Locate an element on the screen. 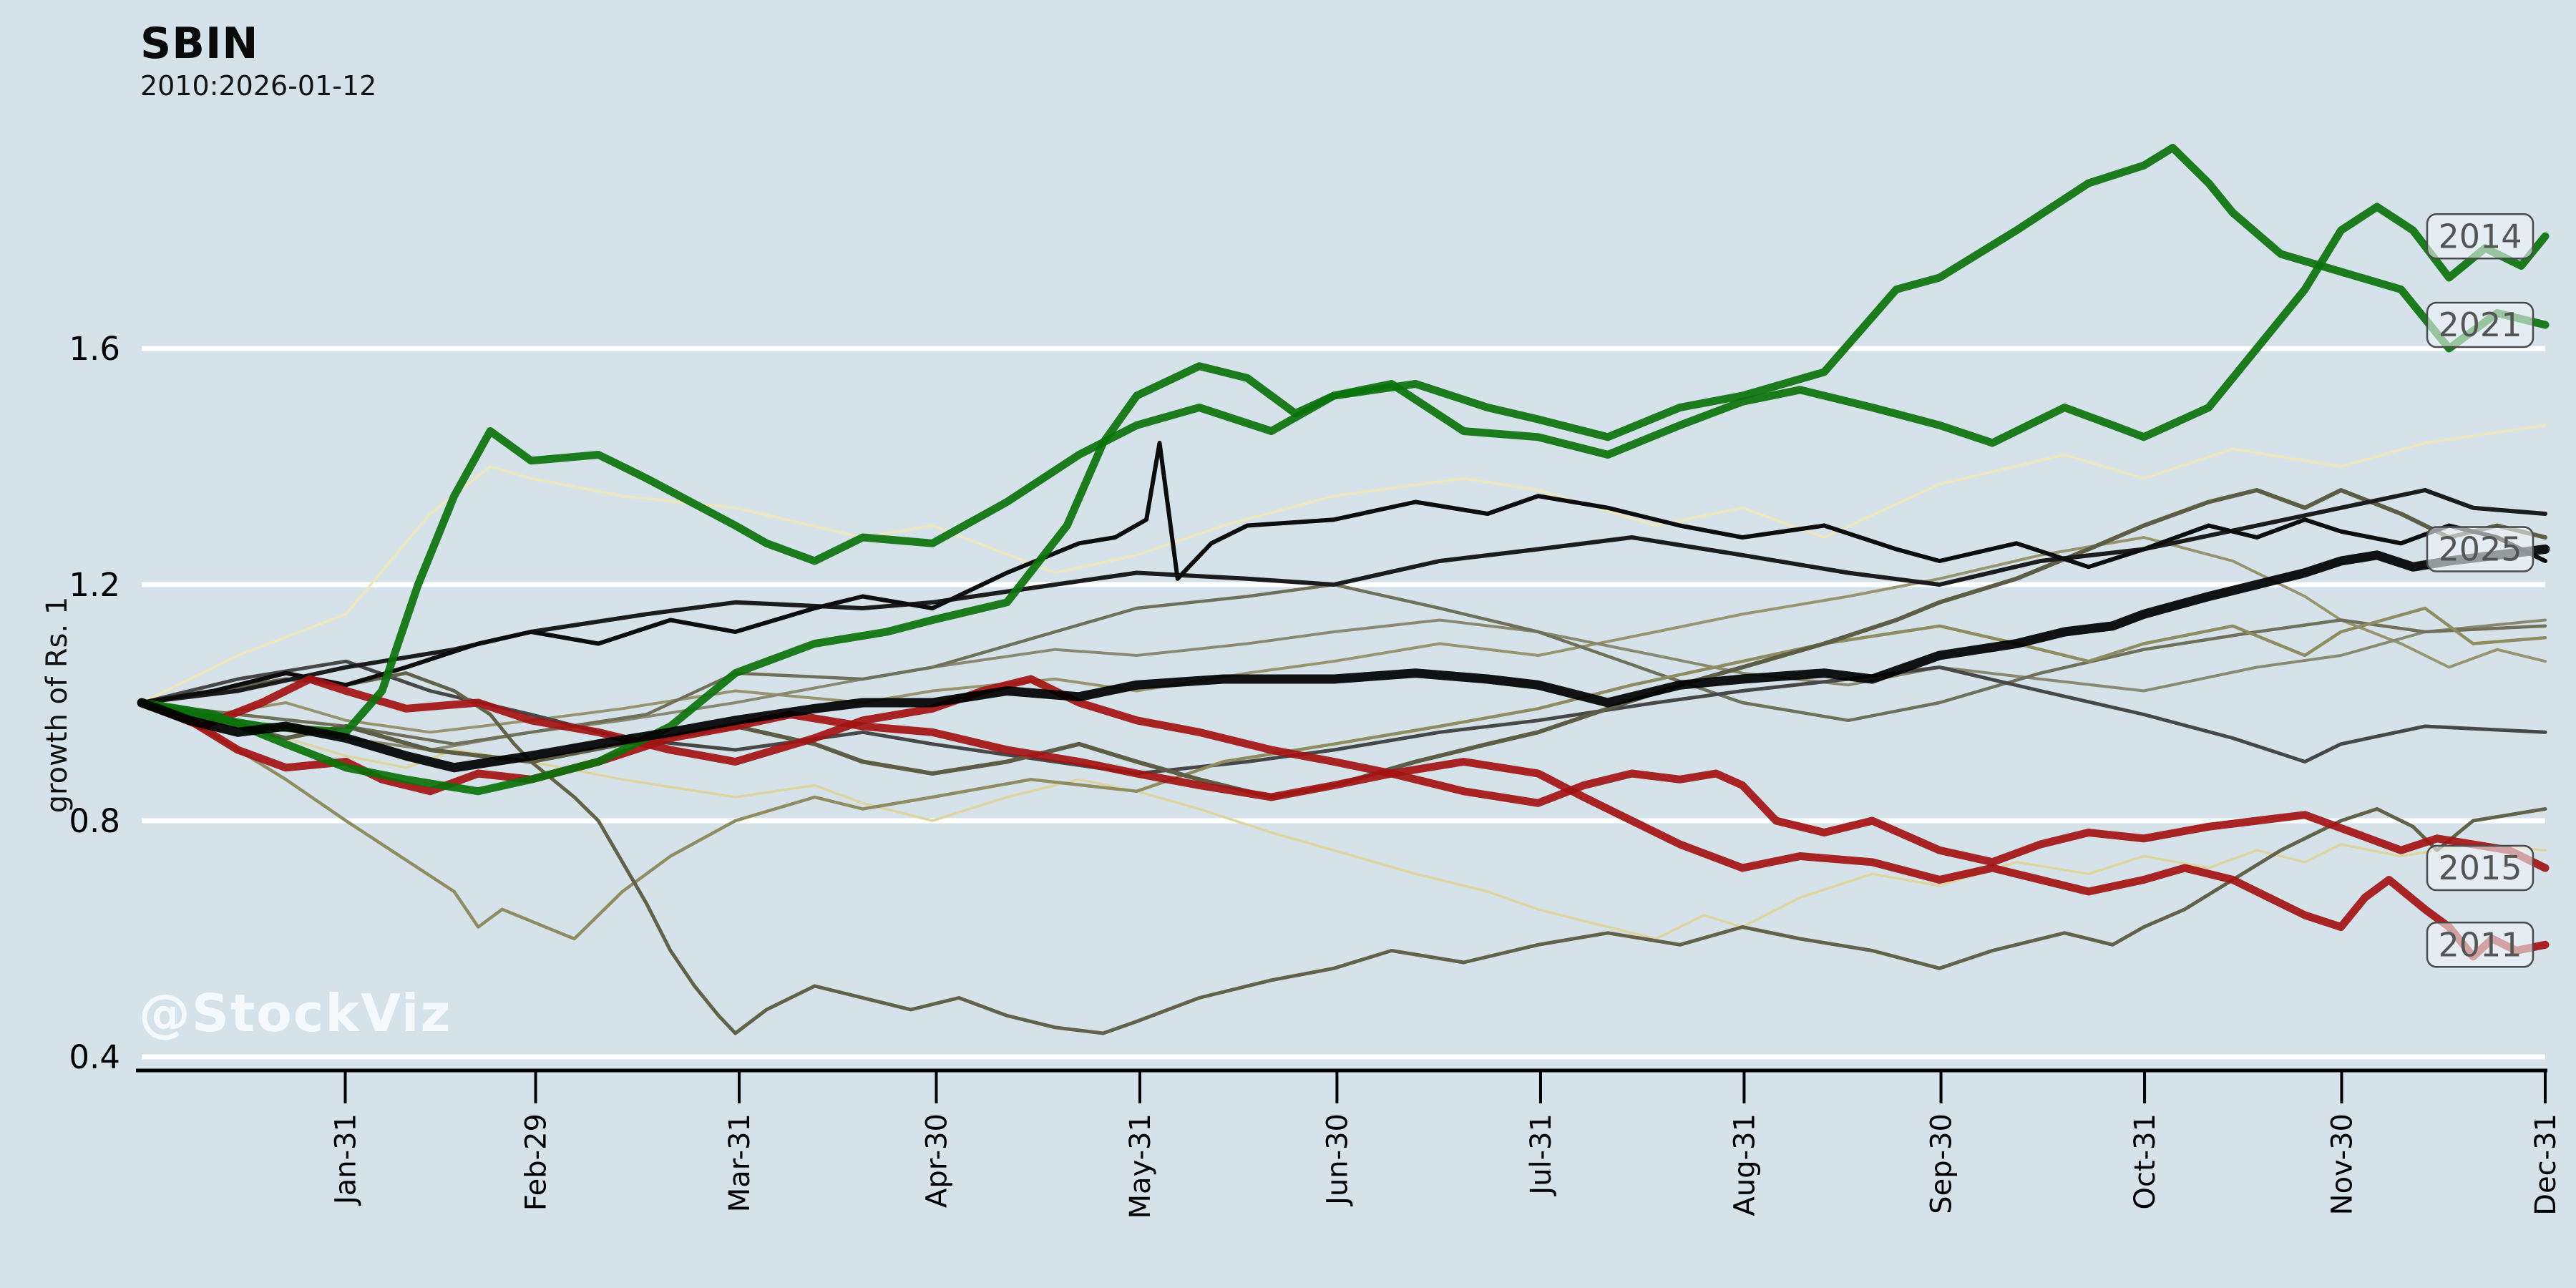 The height and width of the screenshot is (1288, 2576). x-tick-label: Sep-30 is located at coordinates (1942, 1163).